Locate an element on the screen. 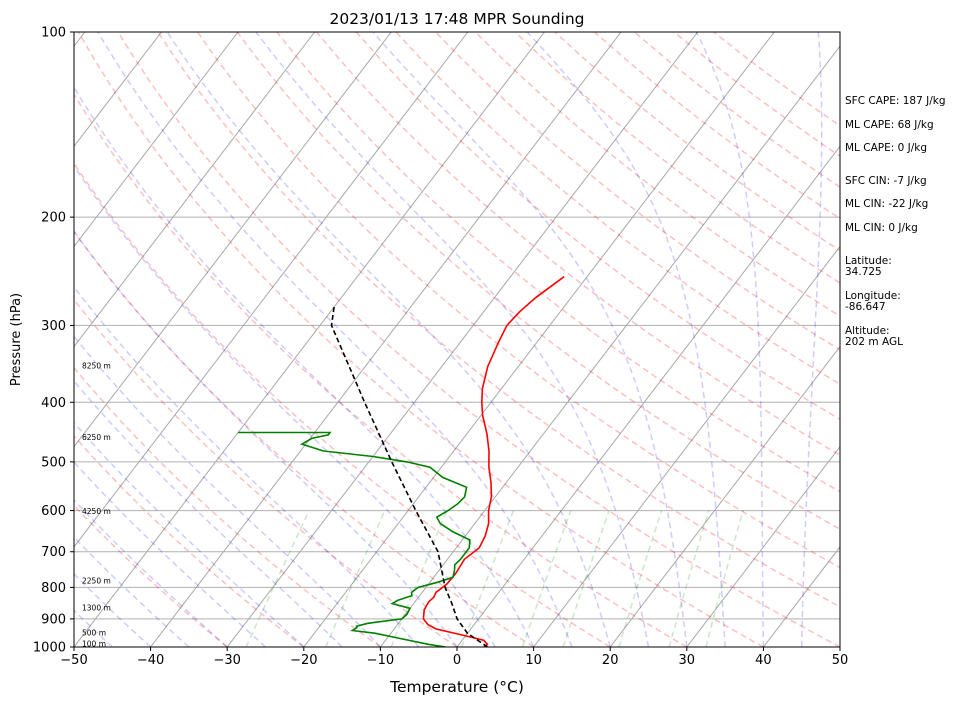 This screenshot has width=960, height=705. temperature-profile-line is located at coordinates (493, 461).